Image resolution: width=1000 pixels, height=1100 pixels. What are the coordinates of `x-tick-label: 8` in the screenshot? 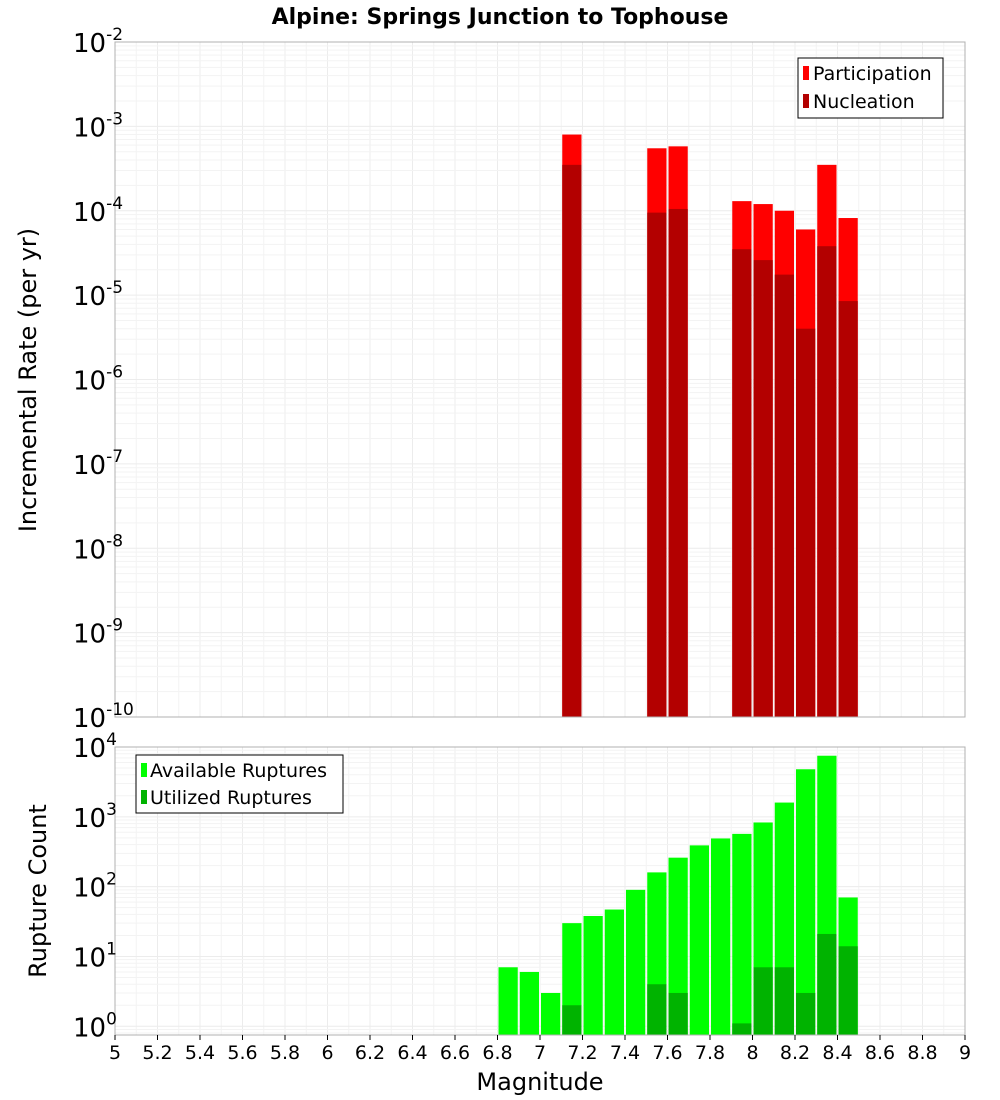 It's located at (752, 1053).